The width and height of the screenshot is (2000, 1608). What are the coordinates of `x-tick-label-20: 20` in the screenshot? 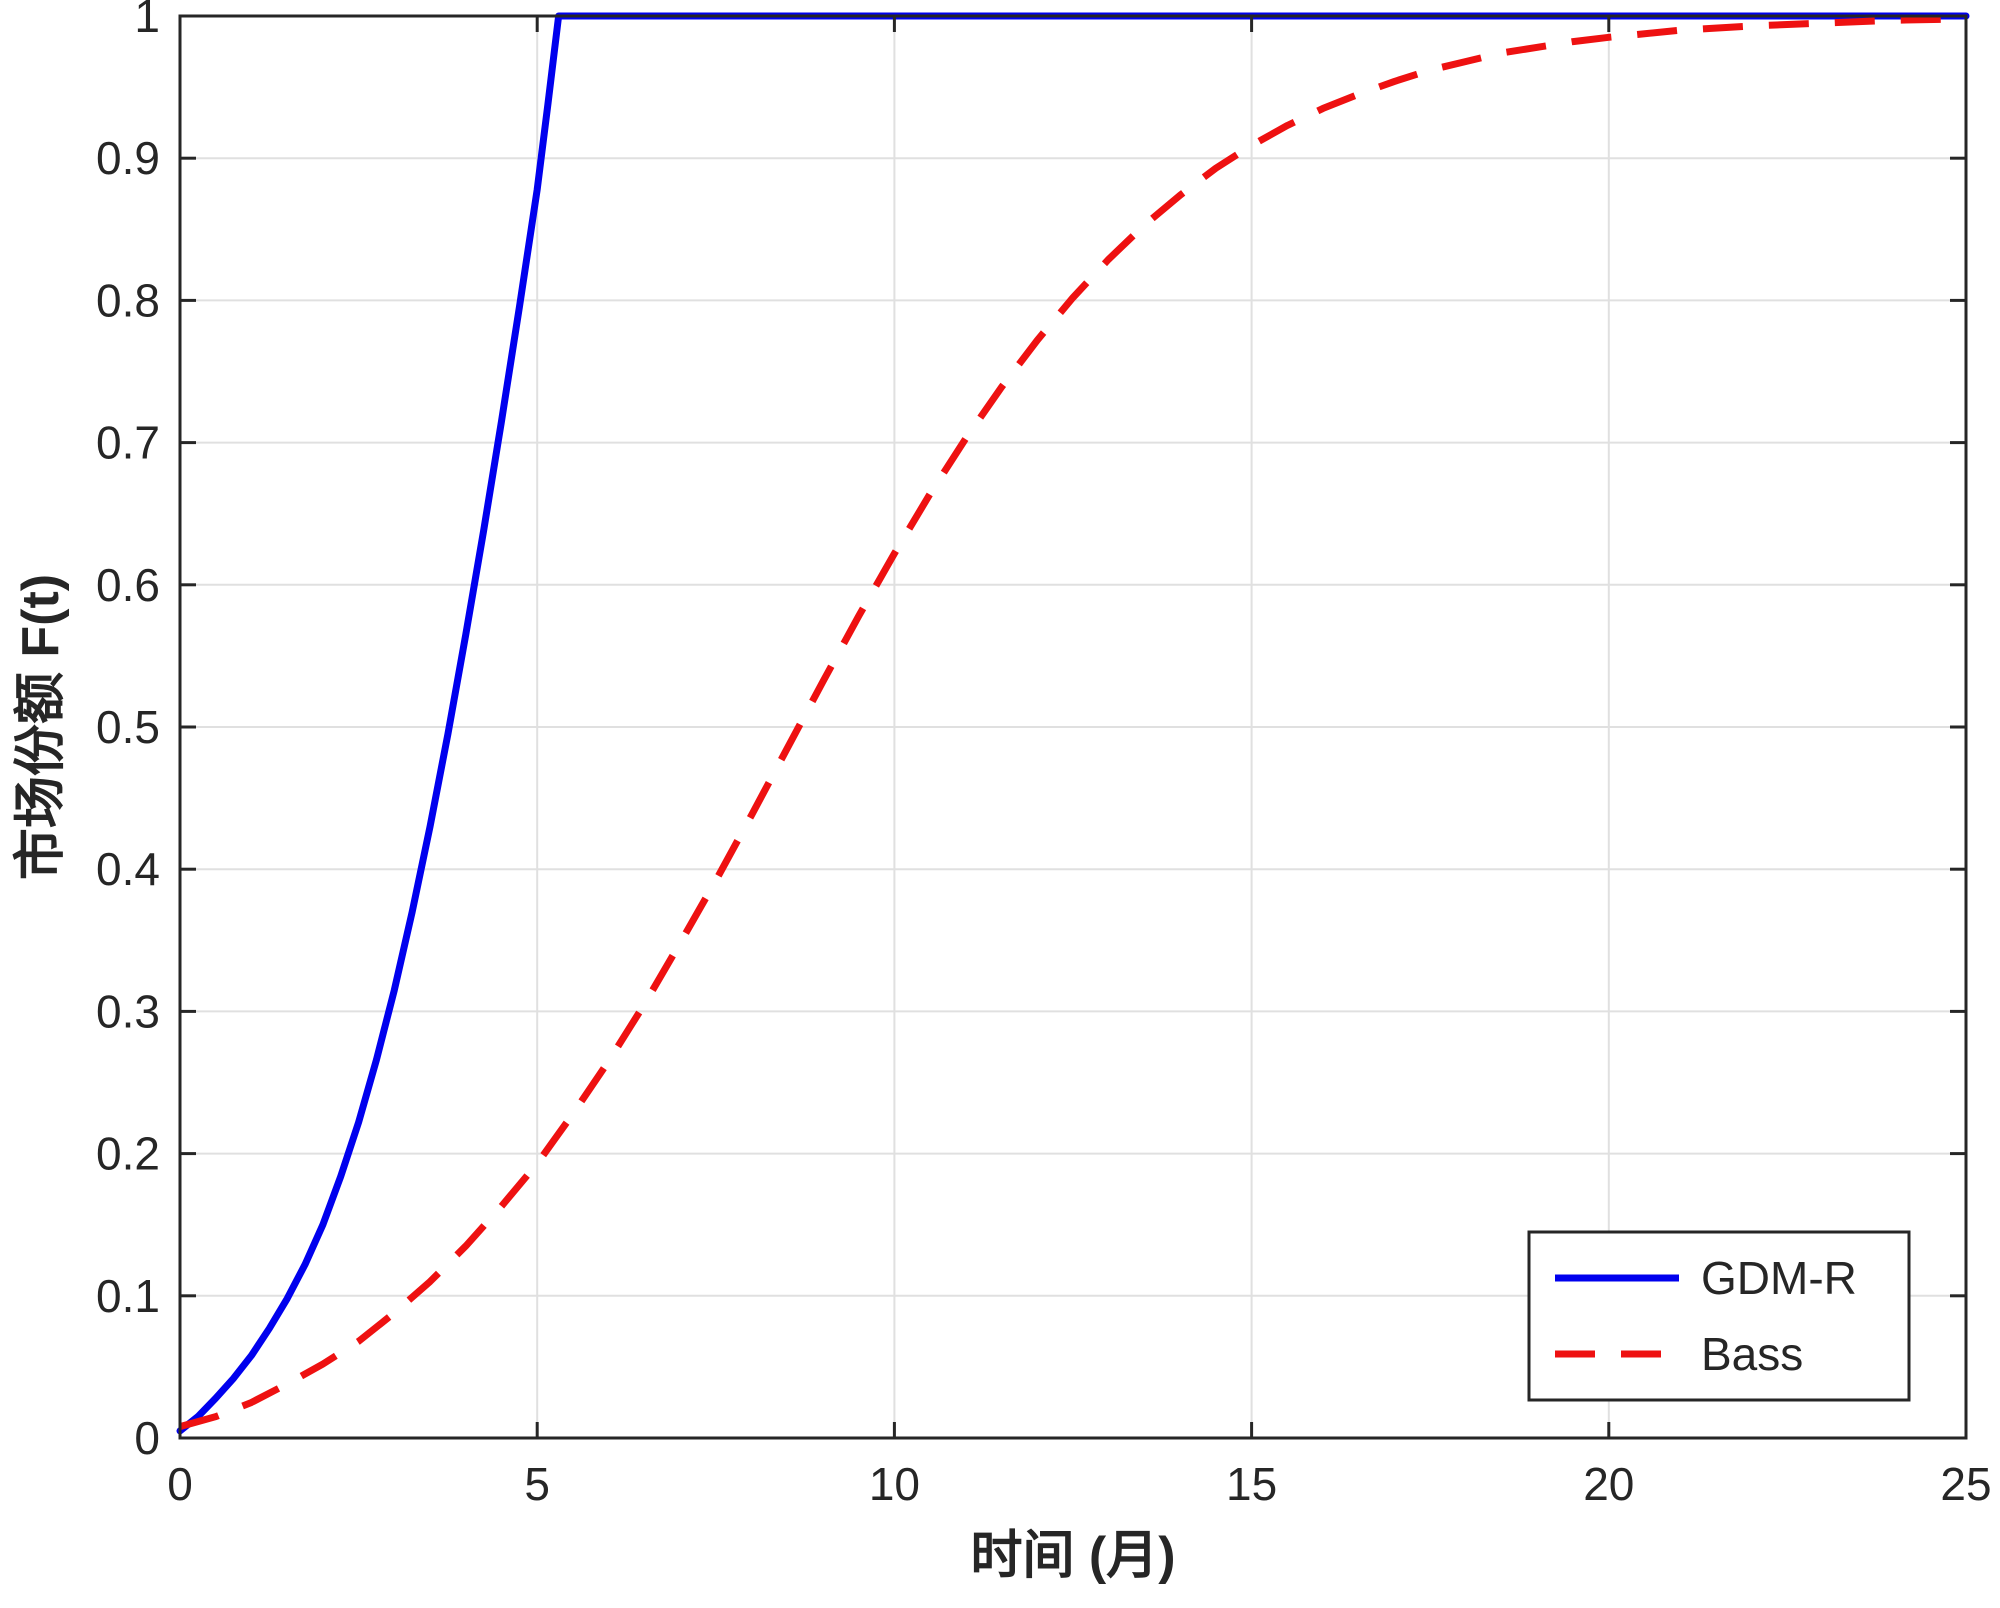 It's located at (1608, 1484).